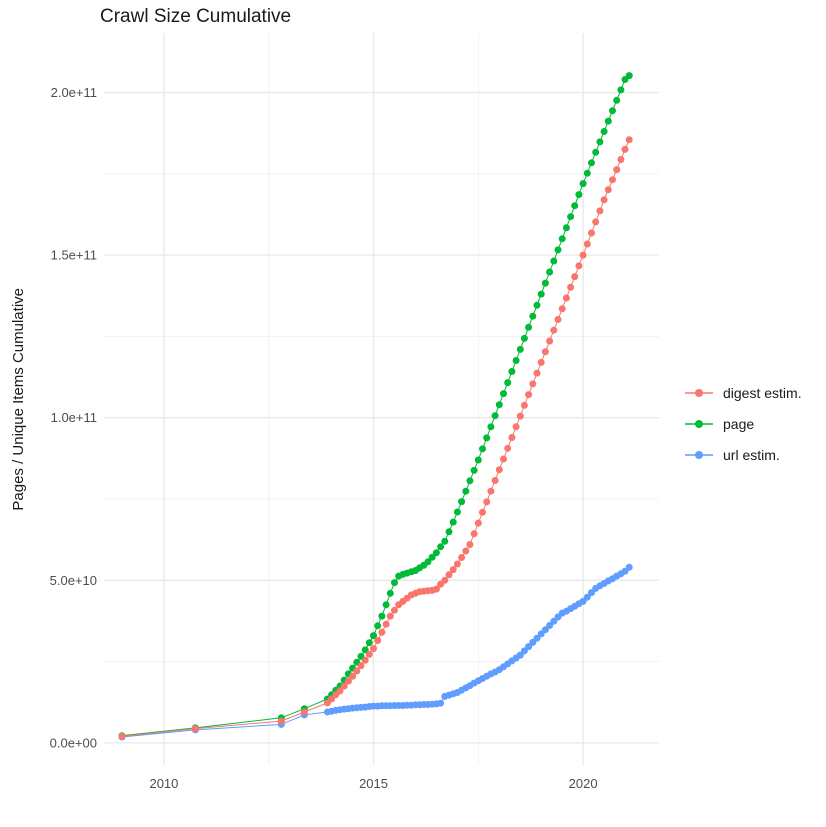  What do you see at coordinates (73, 742) in the screenshot?
I see `y-tick-label: 0.0e+00` at bounding box center [73, 742].